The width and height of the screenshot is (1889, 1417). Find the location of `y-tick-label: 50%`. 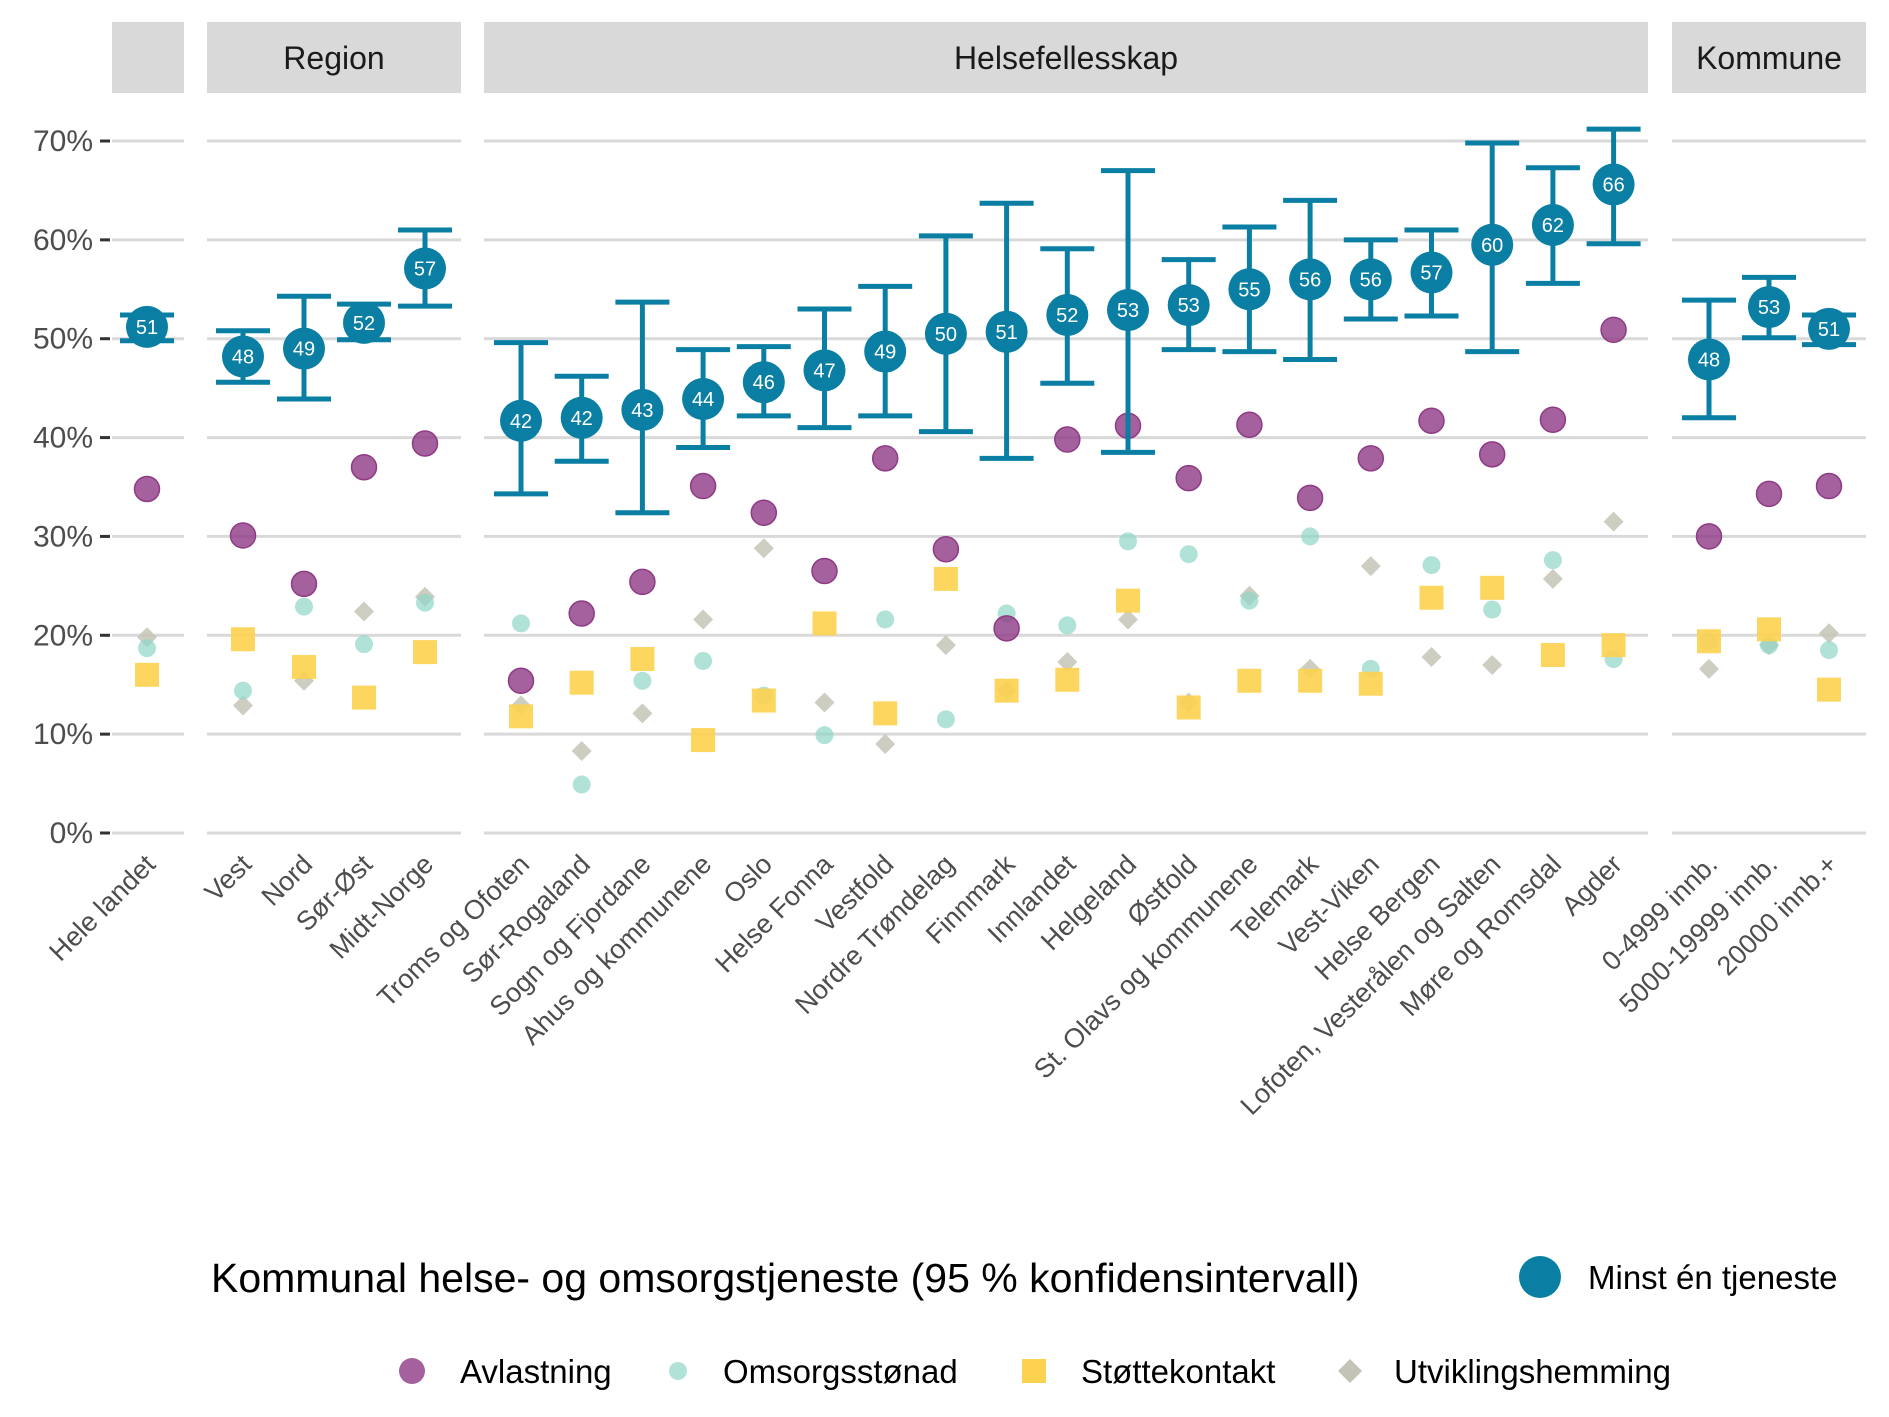

y-tick-label: 50% is located at coordinates (63, 339).